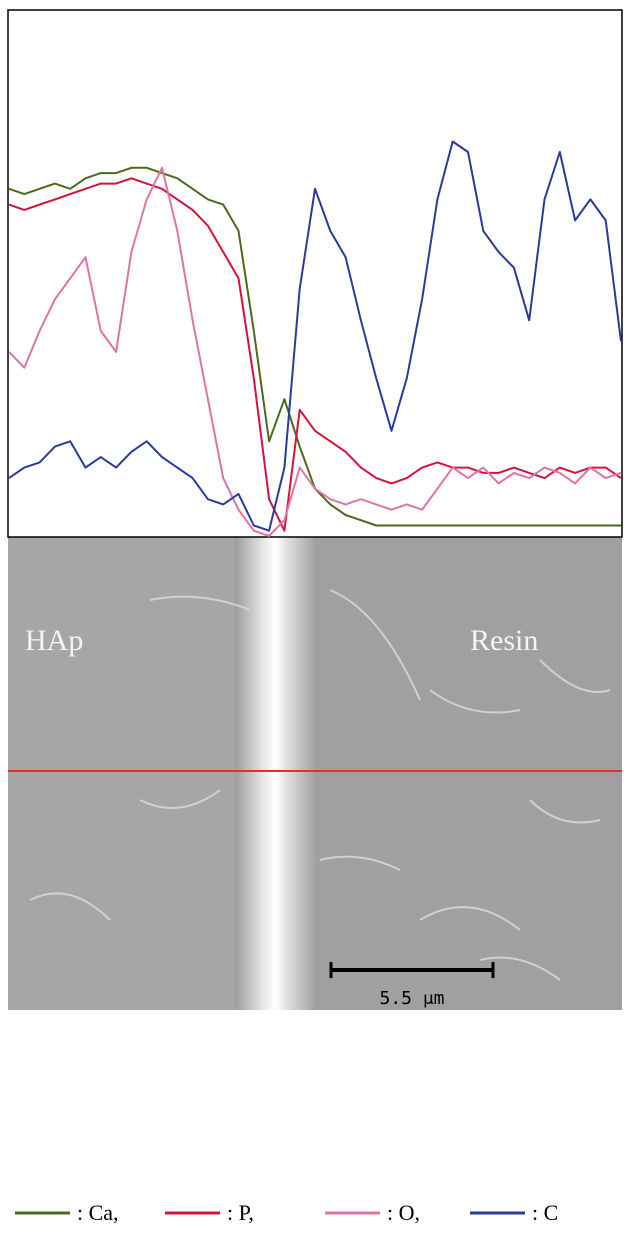 Image resolution: width=624 pixels, height=1260 pixels. Describe the element at coordinates (411, 998) in the screenshot. I see `scale-bar-label: 5.5 μm` at that location.